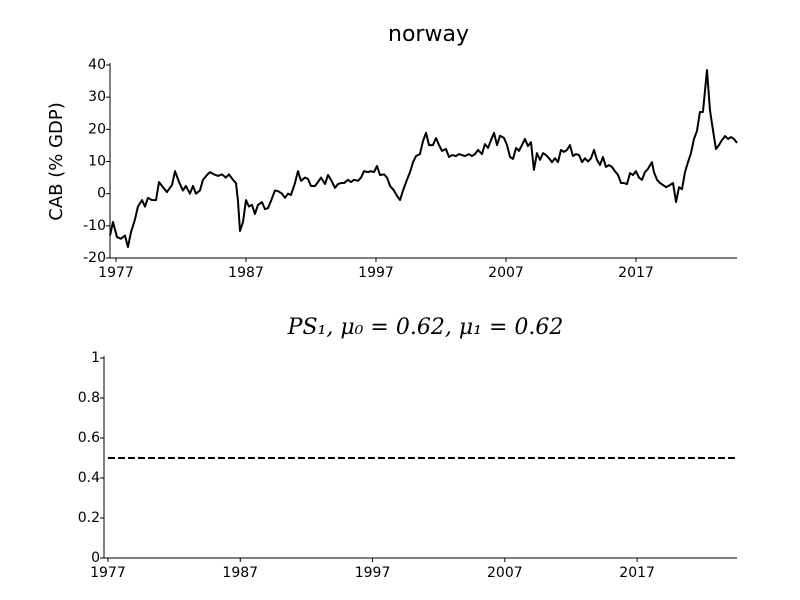 Image resolution: width=800 pixels, height=600 pixels. I want to click on y-tick-label: 0.2, so click(89, 518).